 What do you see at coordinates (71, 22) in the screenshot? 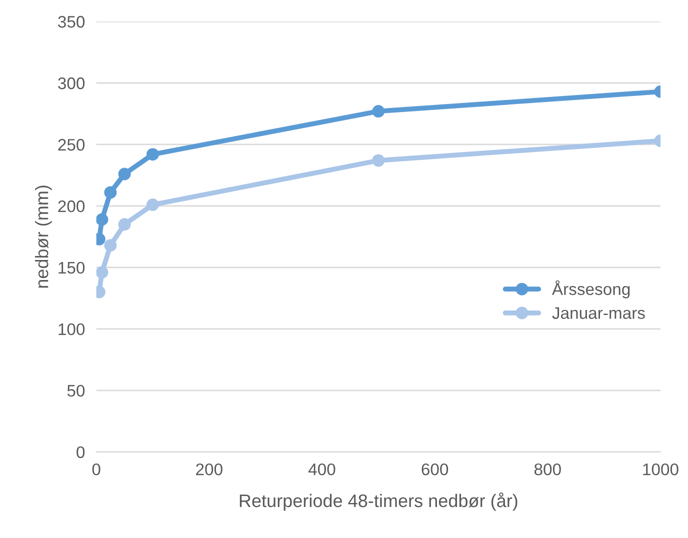
I see `y-tick-label: 350` at bounding box center [71, 22].